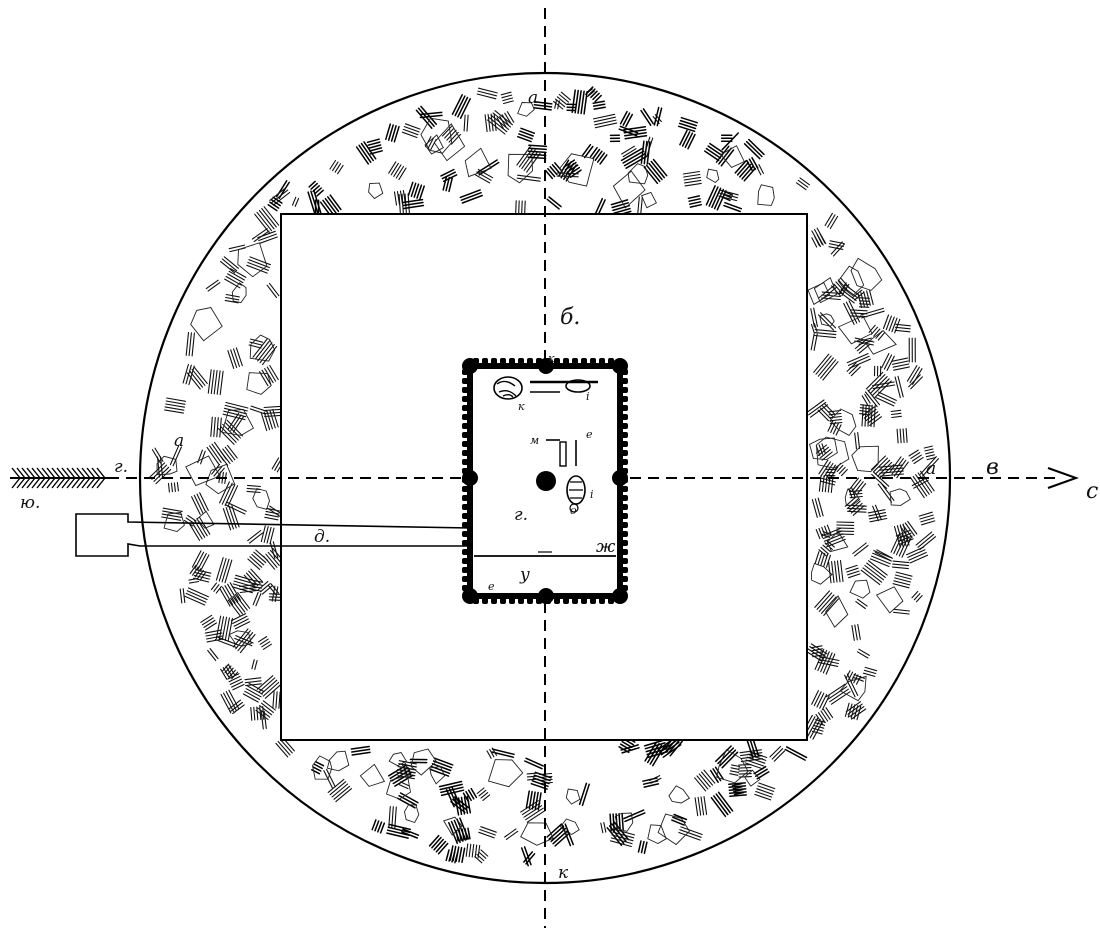 This screenshot has width=1100, height=930. Describe the element at coordinates (563, 873) in the screenshot. I see `label-bottom-k: к` at that location.